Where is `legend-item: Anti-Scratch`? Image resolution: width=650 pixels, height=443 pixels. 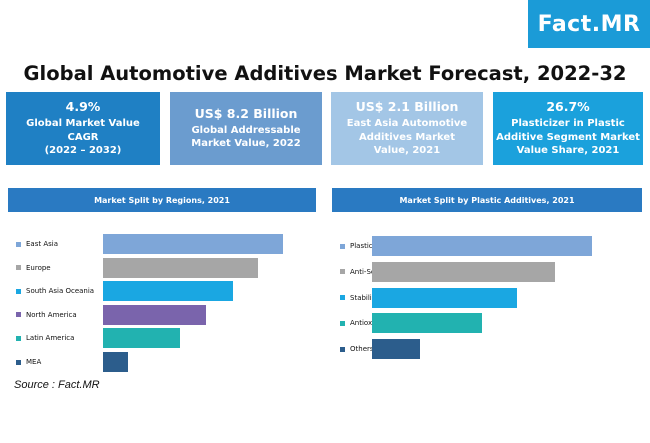
legend-item: Anti-Scratch is located at coordinates (366, 272).